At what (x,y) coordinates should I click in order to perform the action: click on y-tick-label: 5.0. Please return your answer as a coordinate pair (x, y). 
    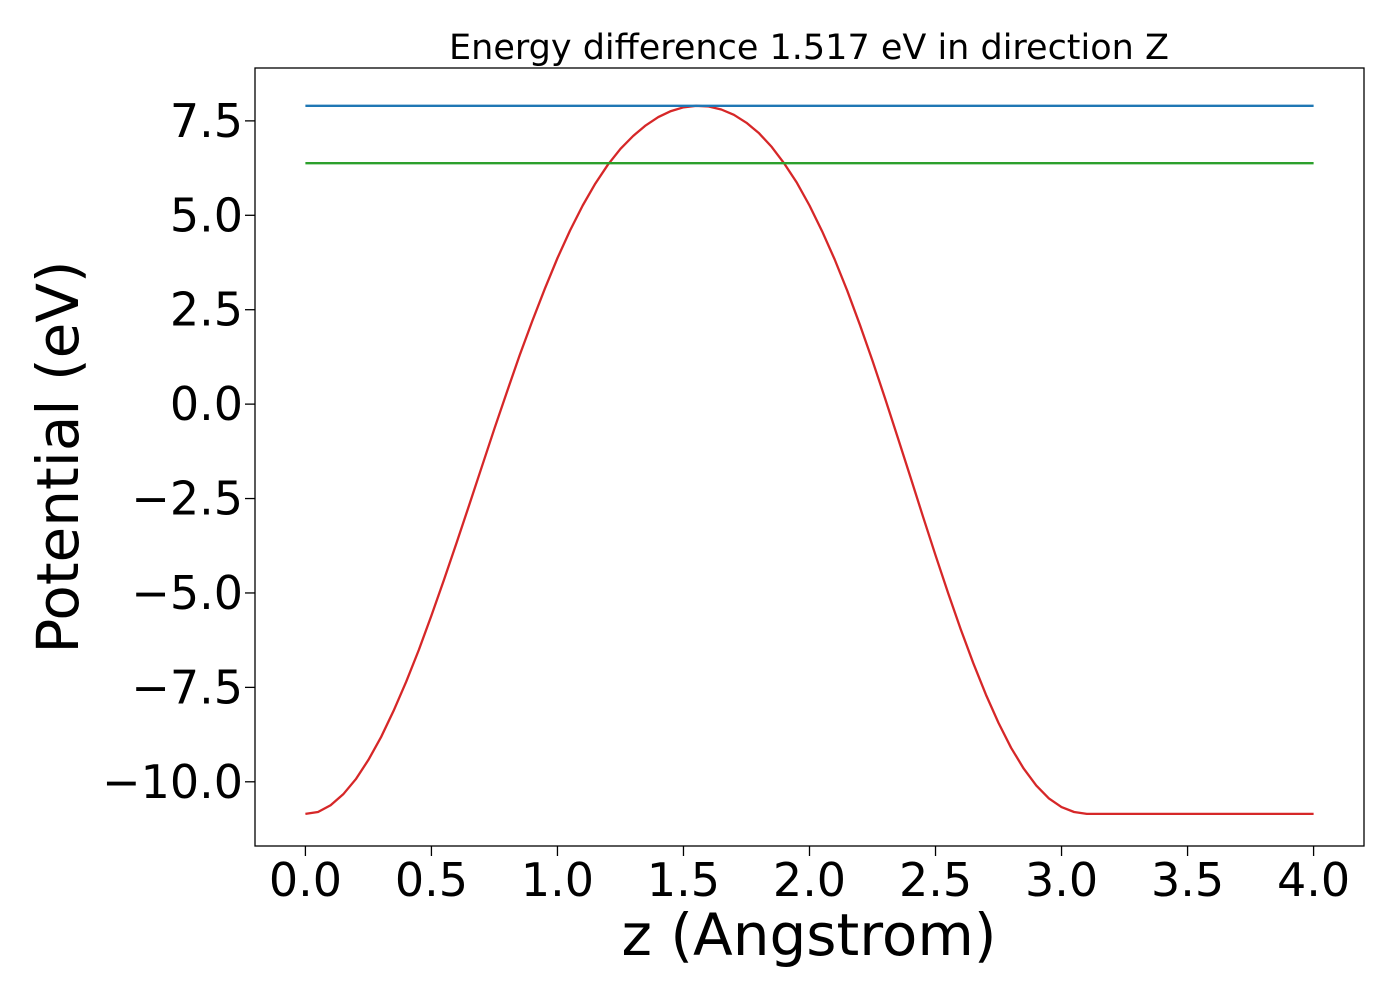
    Looking at the image, I should click on (206, 215).